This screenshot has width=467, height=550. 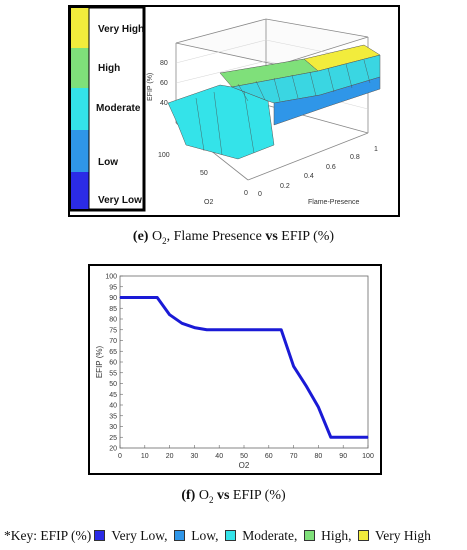 I want to click on x-tick-label: 40, so click(x=219, y=456).